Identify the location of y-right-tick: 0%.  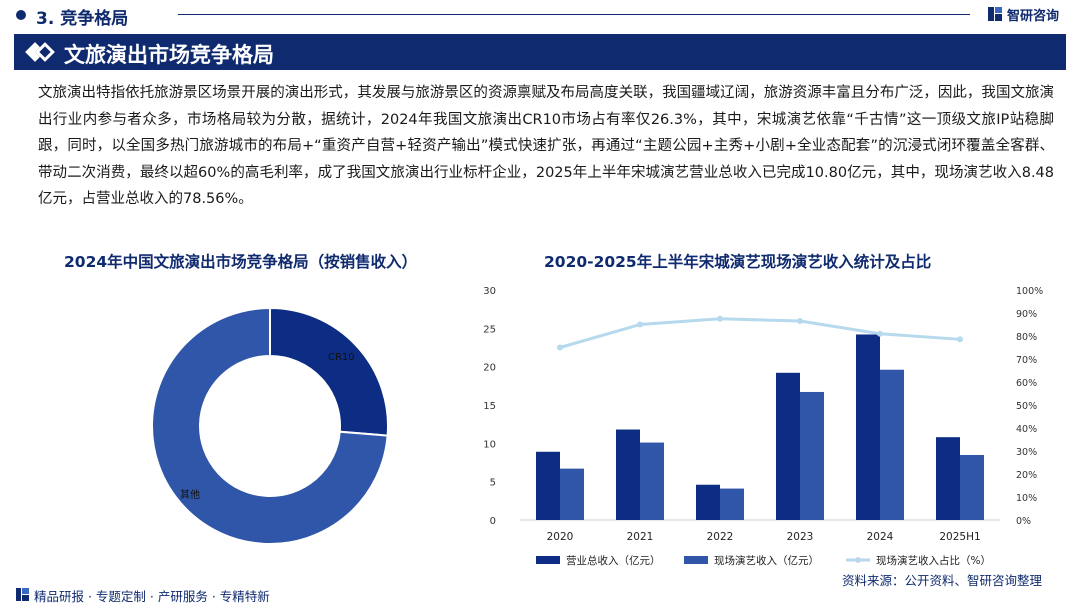
(1023, 521).